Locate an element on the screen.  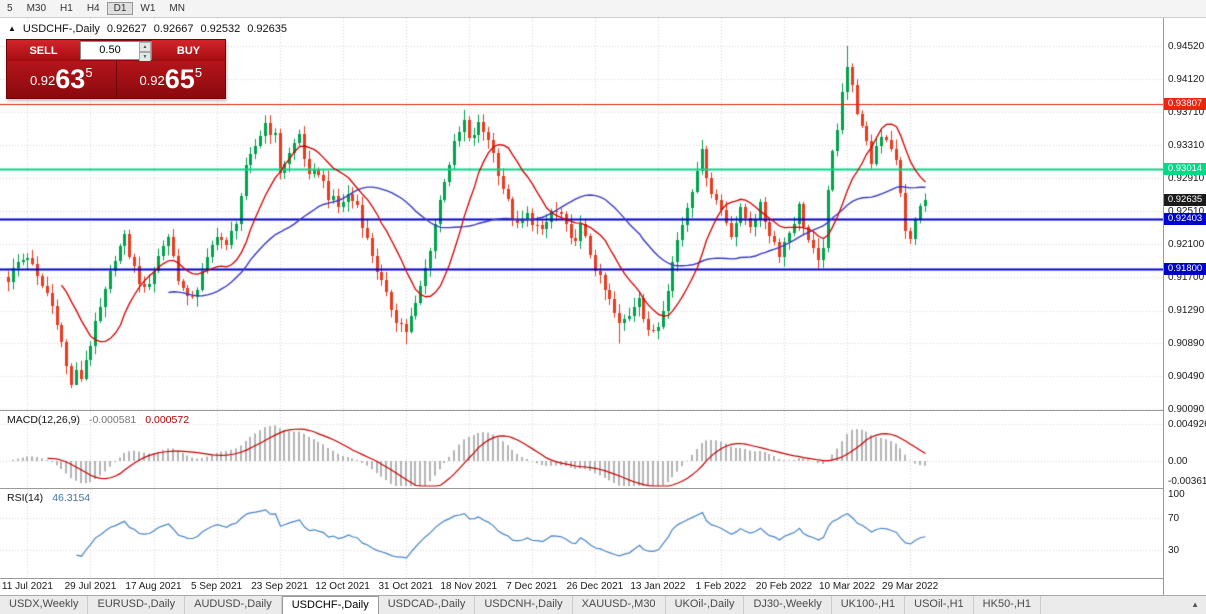
rsi-axis-label: 100 is located at coordinates (1176, 494).